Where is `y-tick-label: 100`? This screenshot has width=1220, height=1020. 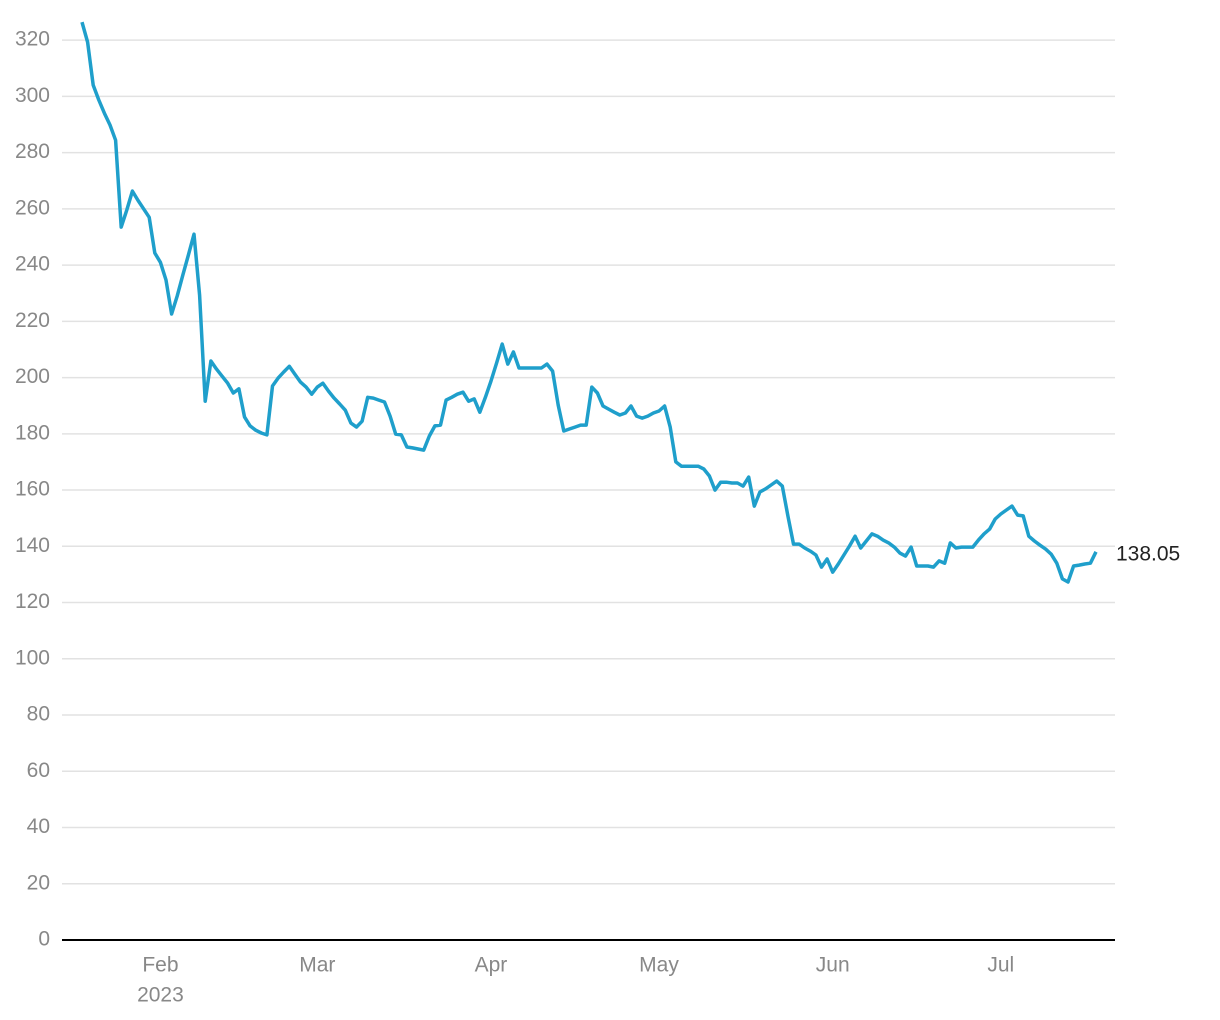 y-tick-label: 100 is located at coordinates (32, 657).